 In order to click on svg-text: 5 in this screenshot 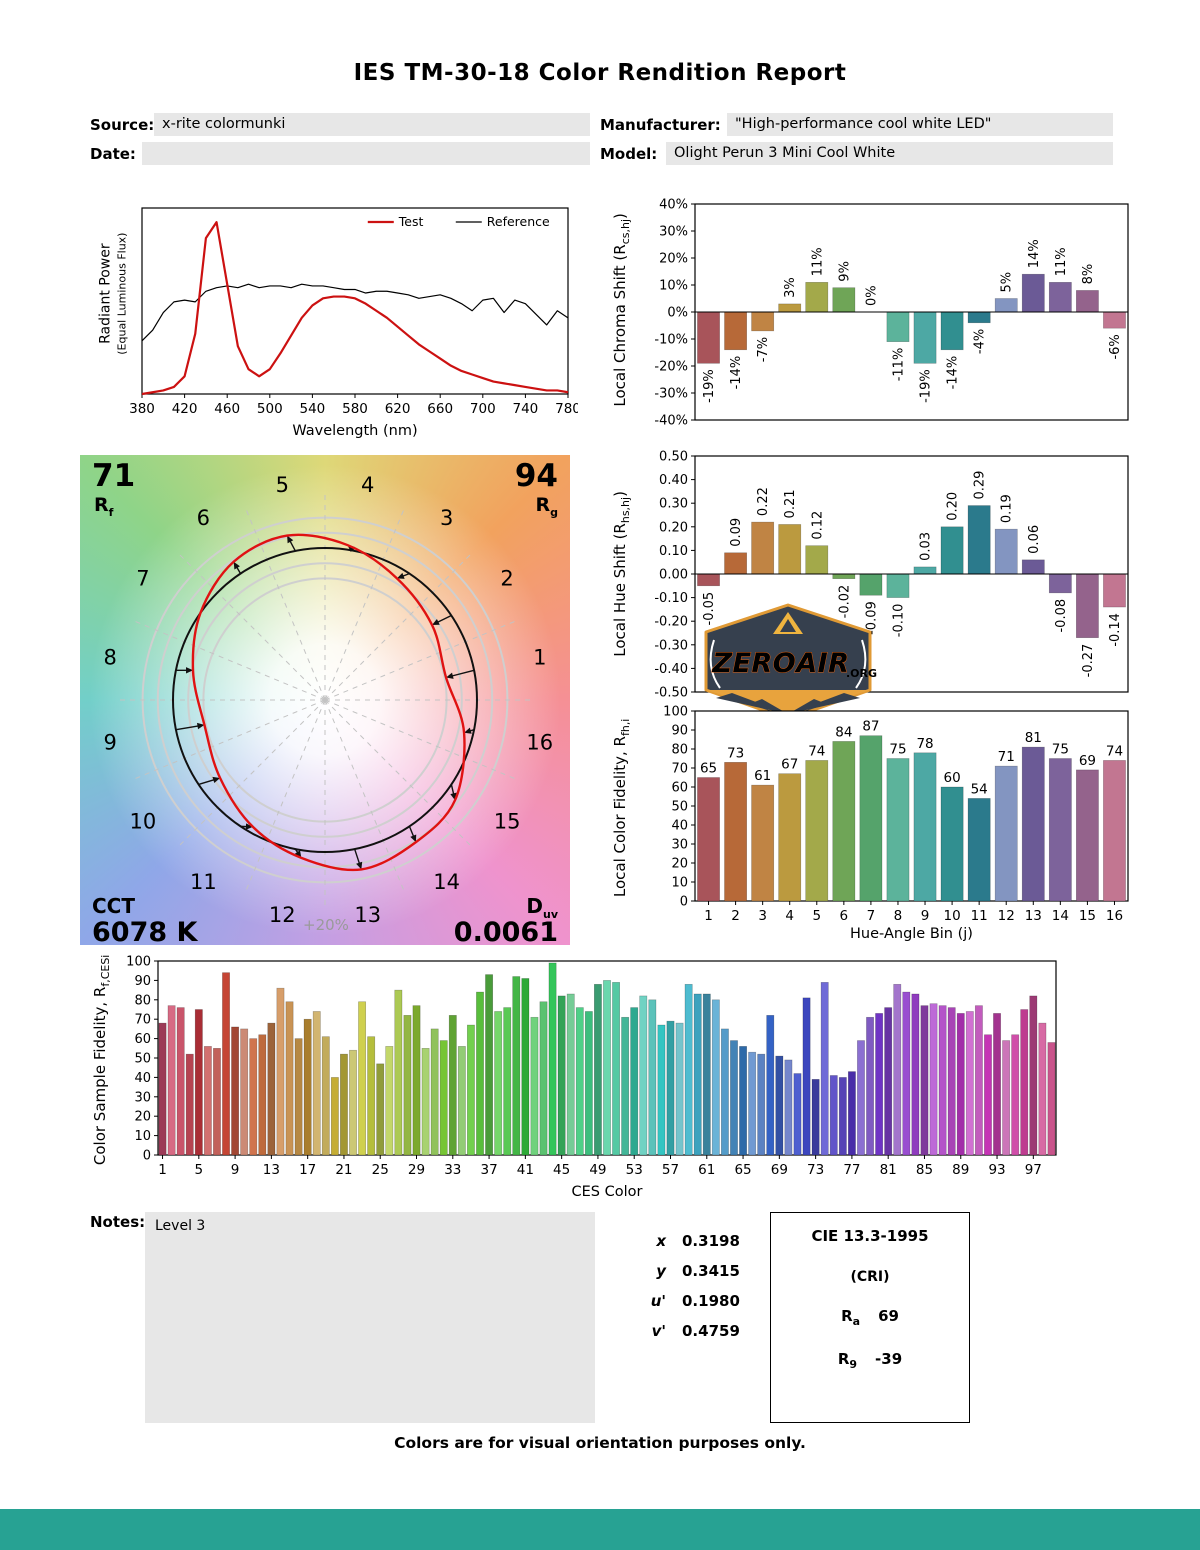, I will do `click(816, 916)`.